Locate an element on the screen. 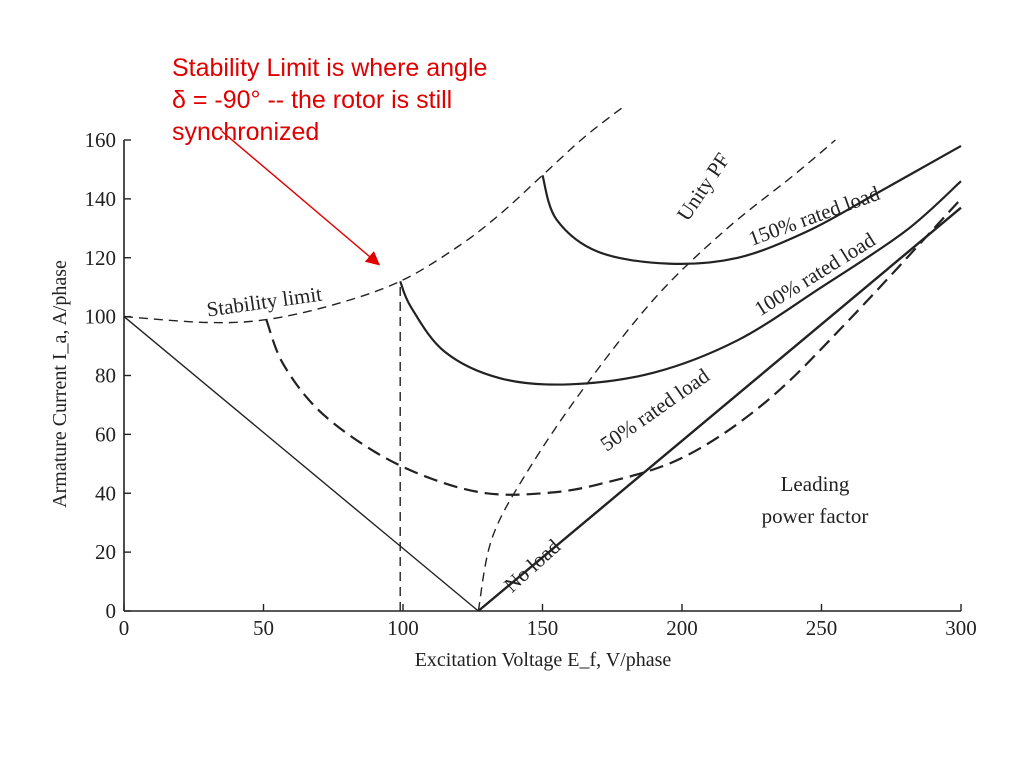 The image size is (1024, 768). x-tick-label: 0 is located at coordinates (124, 628).